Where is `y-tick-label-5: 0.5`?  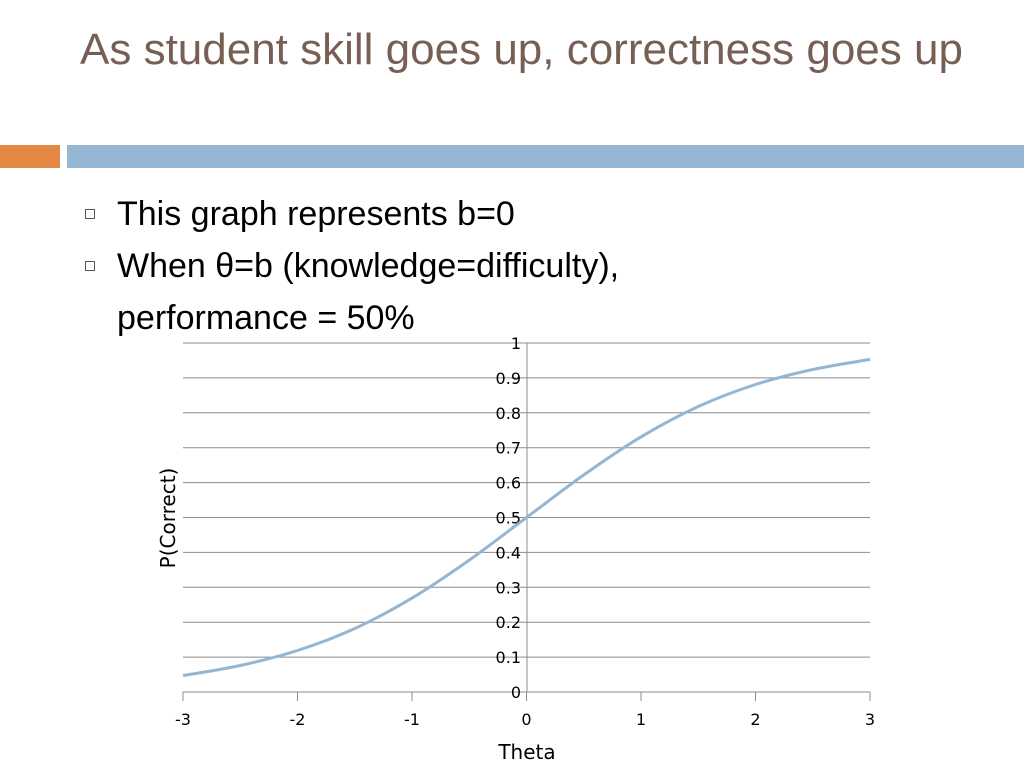
y-tick-label-5: 0.5 is located at coordinates (508, 518).